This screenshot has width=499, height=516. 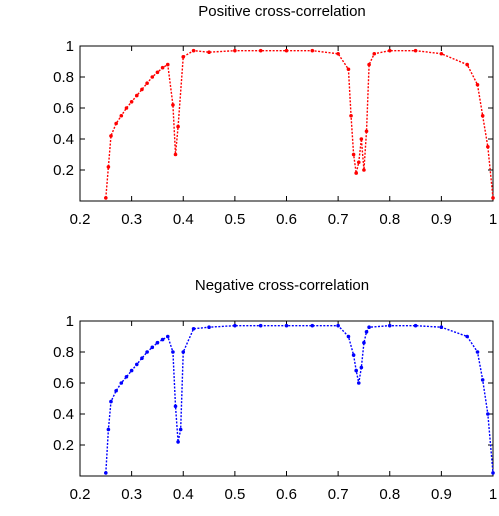 What do you see at coordinates (441, 494) in the screenshot?
I see `x-tick-label: 0.9` at bounding box center [441, 494].